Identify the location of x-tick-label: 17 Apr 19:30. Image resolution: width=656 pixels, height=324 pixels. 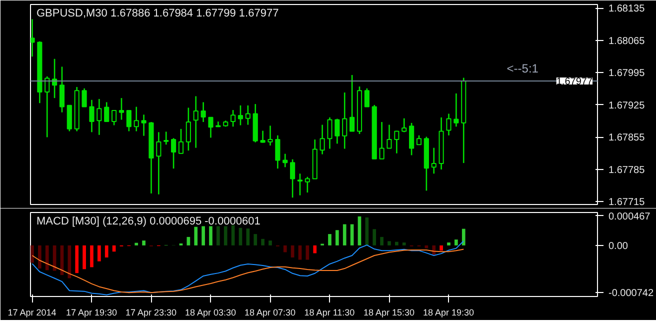
(92, 313).